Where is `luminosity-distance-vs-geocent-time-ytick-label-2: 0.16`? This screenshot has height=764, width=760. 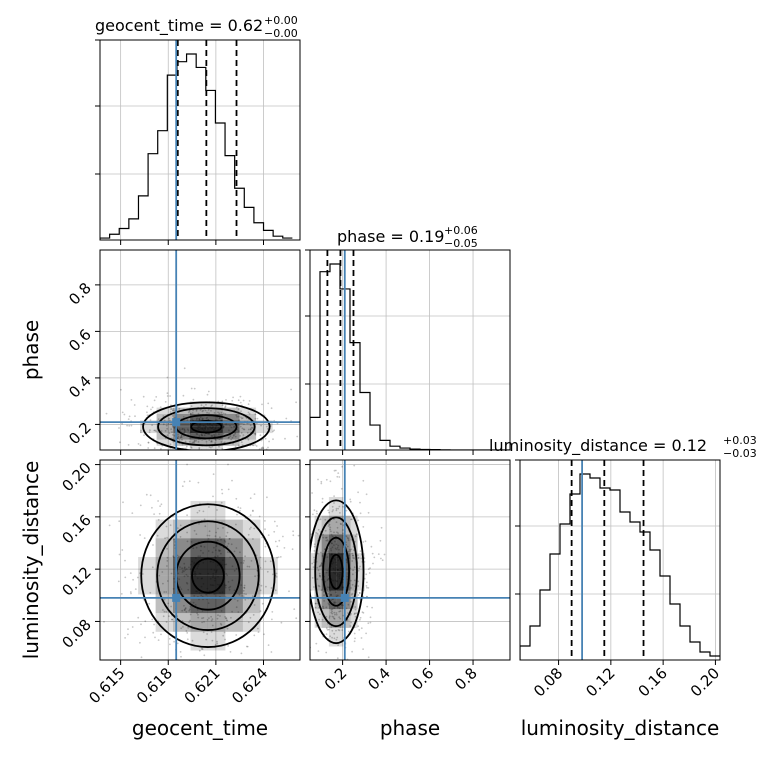 luminosity-distance-vs-geocent-time-ytick-label-2: 0.16 is located at coordinates (76, 529).